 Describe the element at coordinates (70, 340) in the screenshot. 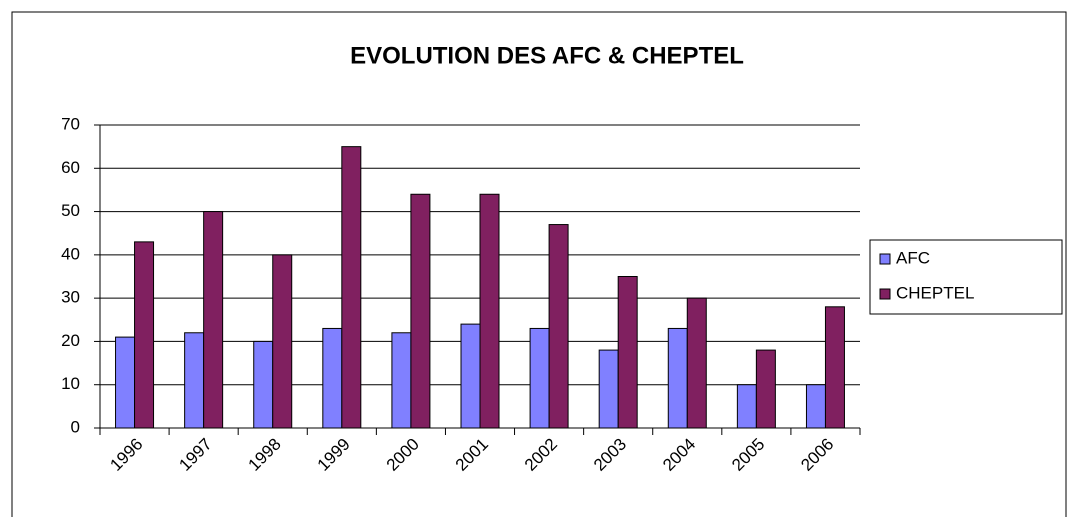

I see `y-tick-label: 20` at that location.